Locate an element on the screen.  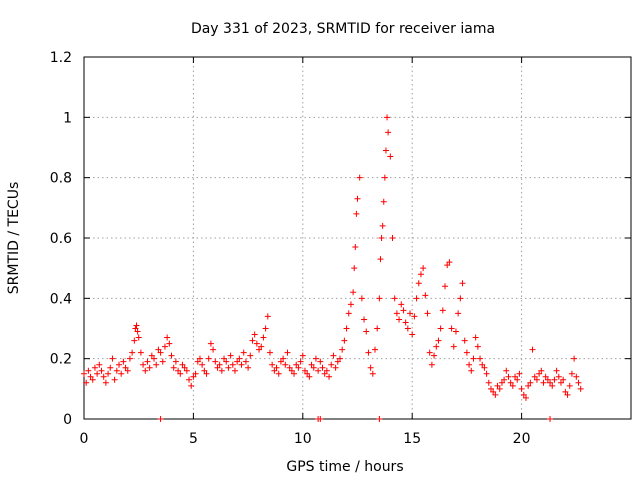
x-tick-label: 15 is located at coordinates (412, 439).